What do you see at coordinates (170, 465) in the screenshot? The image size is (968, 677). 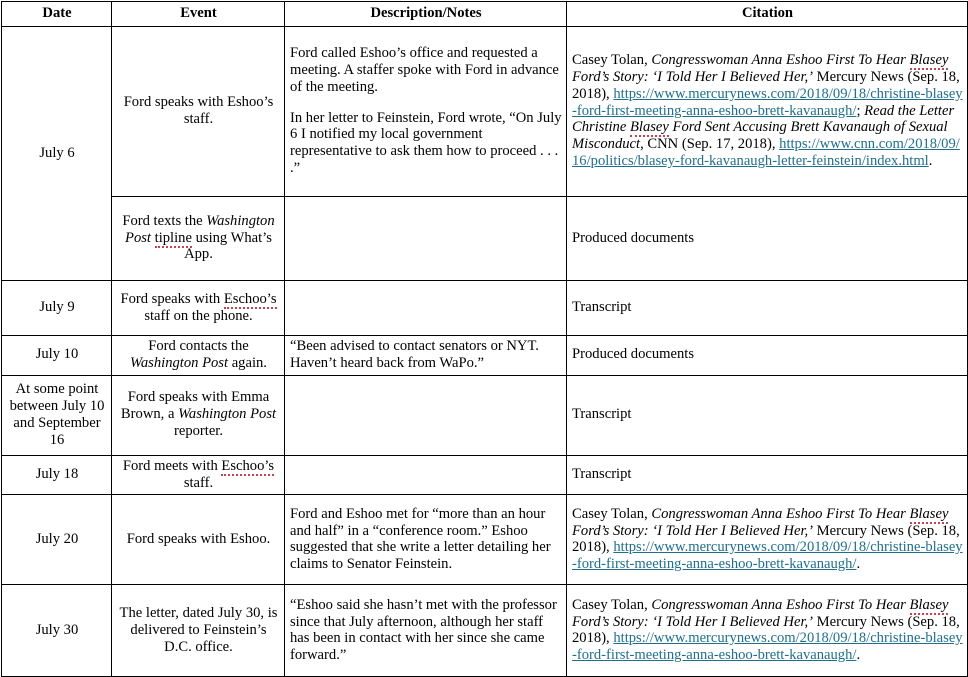 I see `event-text-fragment: Ford meets with` at bounding box center [170, 465].